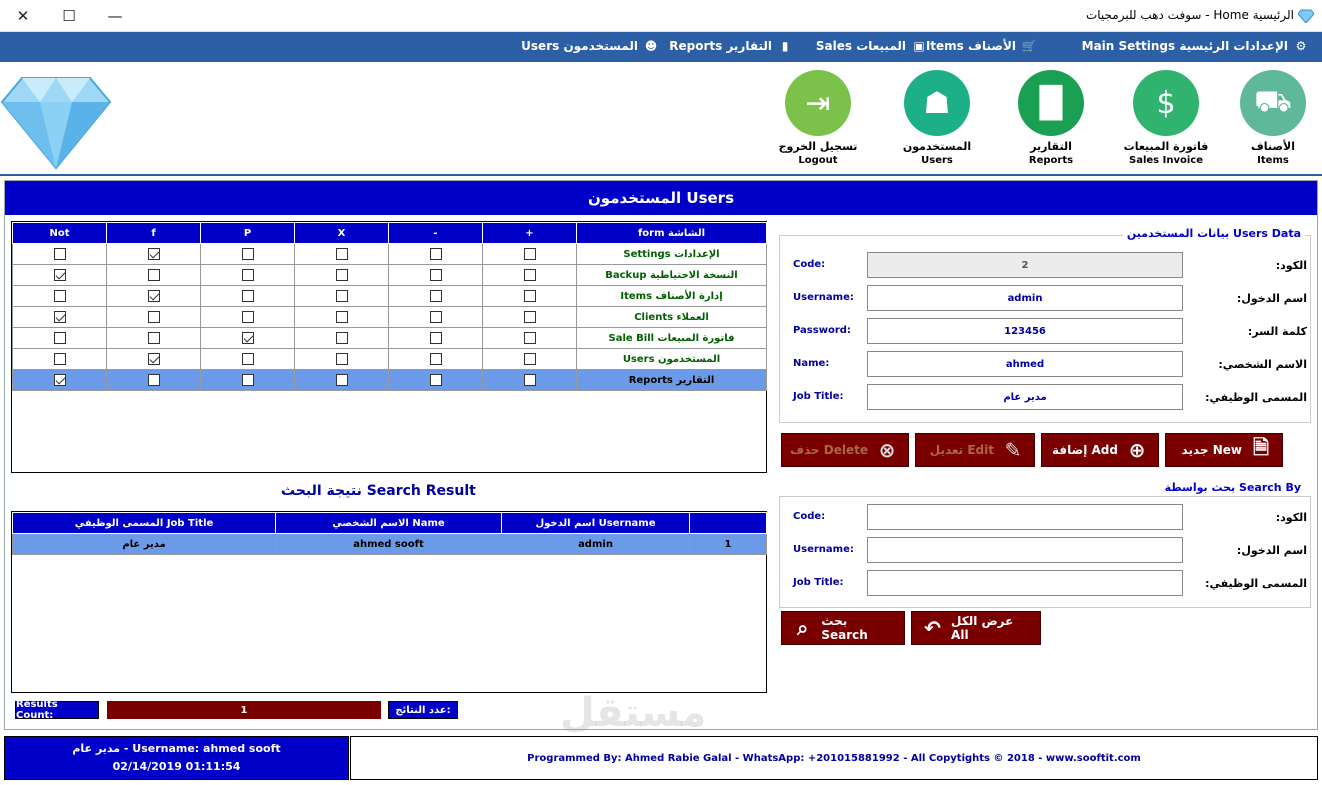 This screenshot has width=1322, height=785. What do you see at coordinates (1224, 450) in the screenshot?
I see `new-button: جديد New 🗎` at bounding box center [1224, 450].